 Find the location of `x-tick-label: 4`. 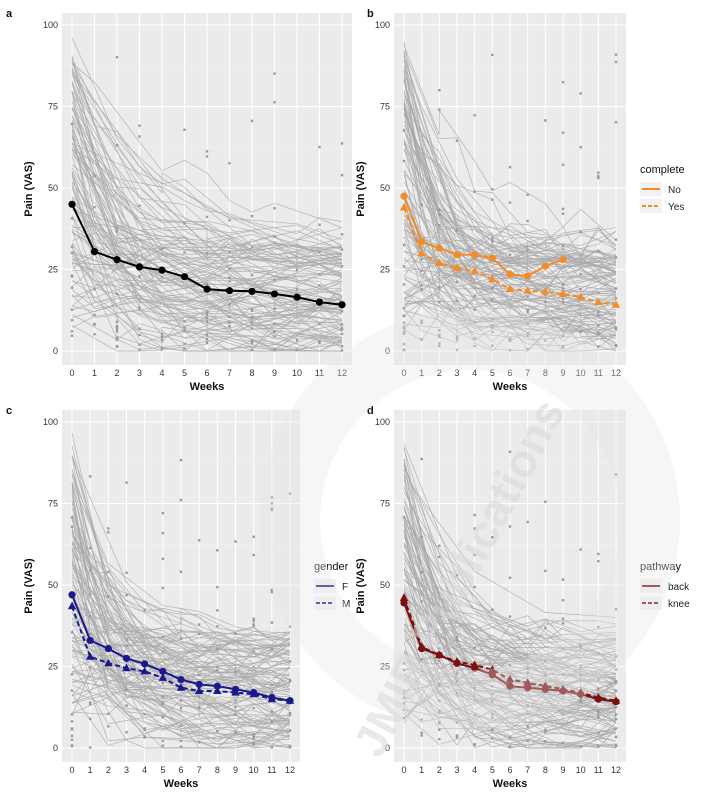

x-tick-label: 4 is located at coordinates (474, 373).